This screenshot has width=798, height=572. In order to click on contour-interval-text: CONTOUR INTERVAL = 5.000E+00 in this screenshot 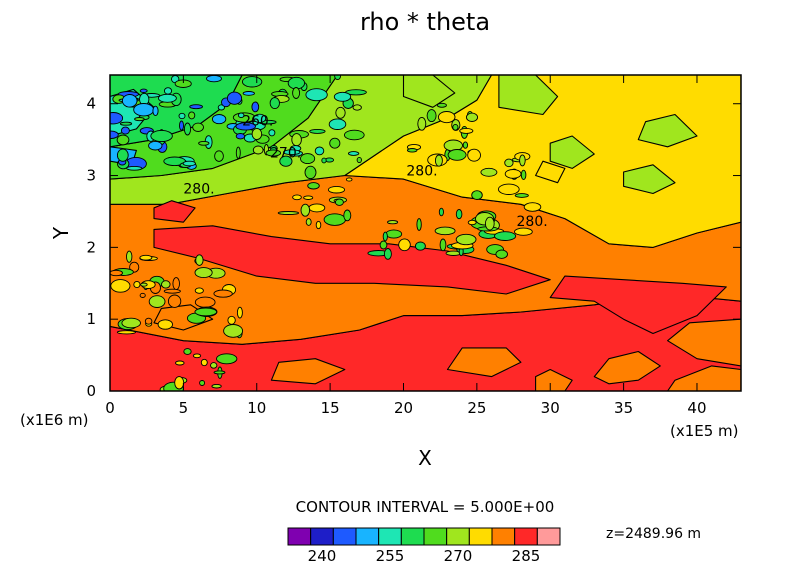, I will do `click(425, 507)`.